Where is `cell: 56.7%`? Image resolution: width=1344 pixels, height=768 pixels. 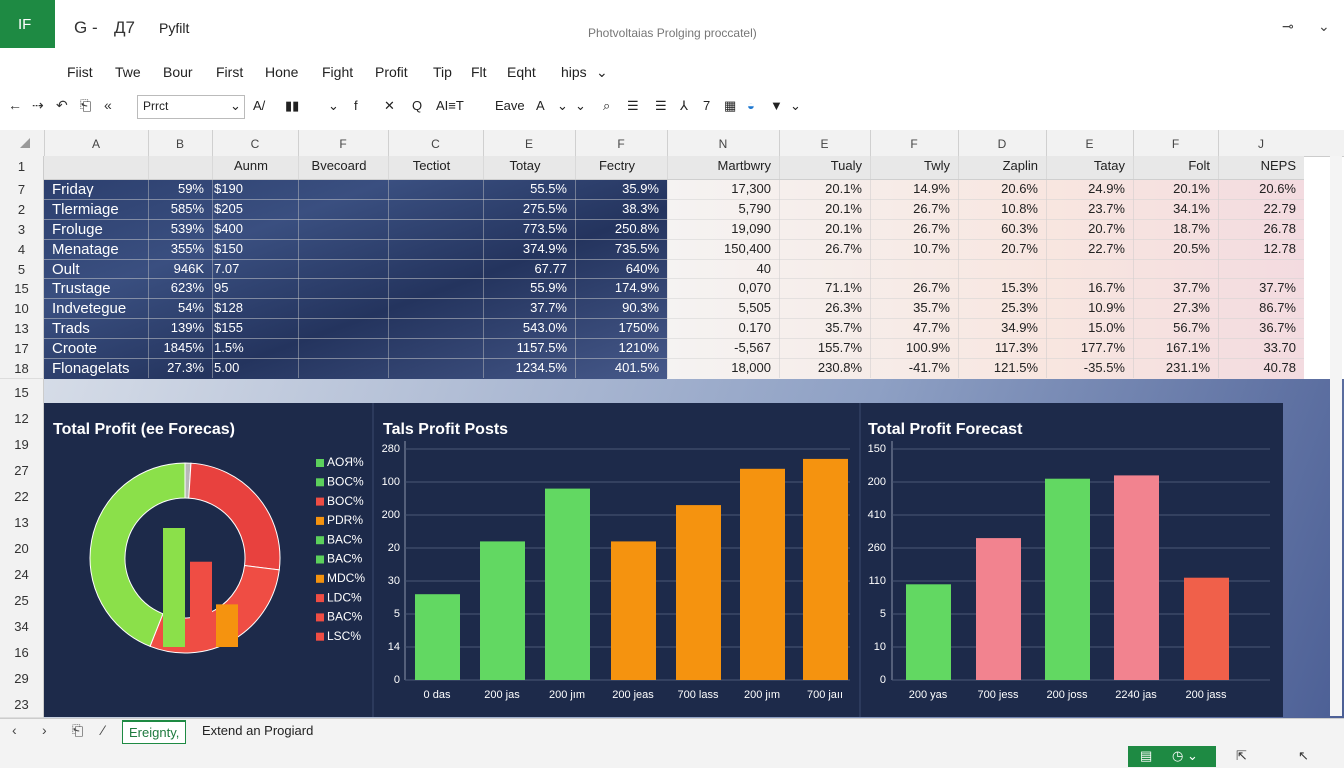 cell: 56.7% is located at coordinates (1191, 327).